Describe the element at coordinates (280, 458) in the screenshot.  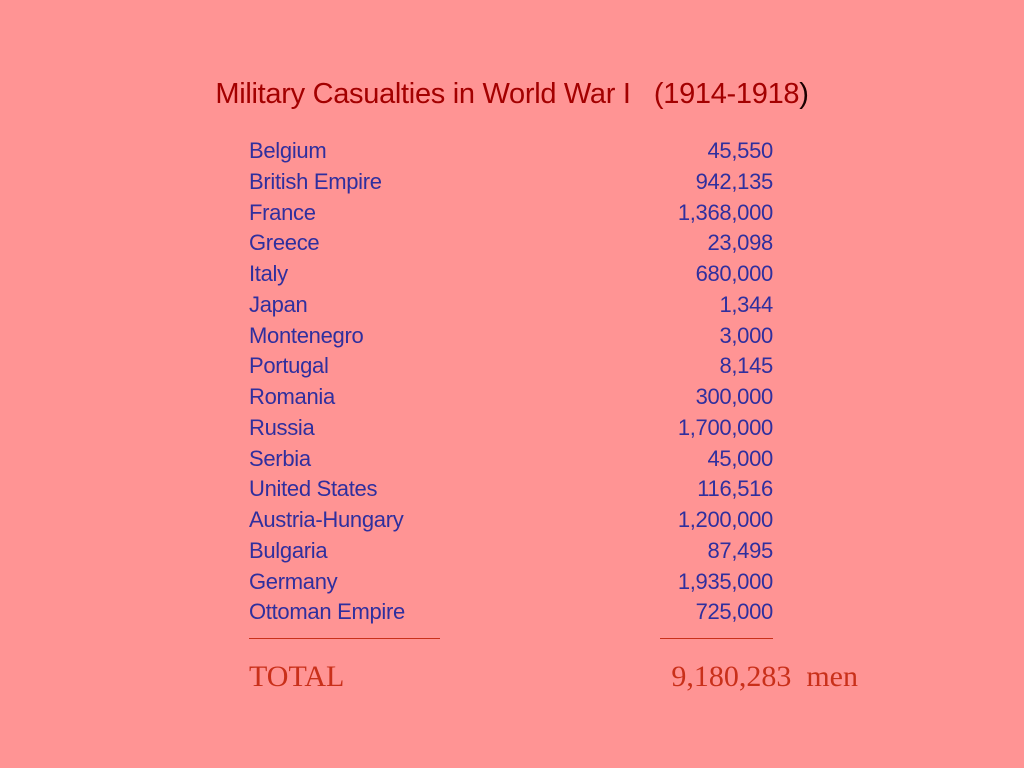
I see `country-name: Serbia` at that location.